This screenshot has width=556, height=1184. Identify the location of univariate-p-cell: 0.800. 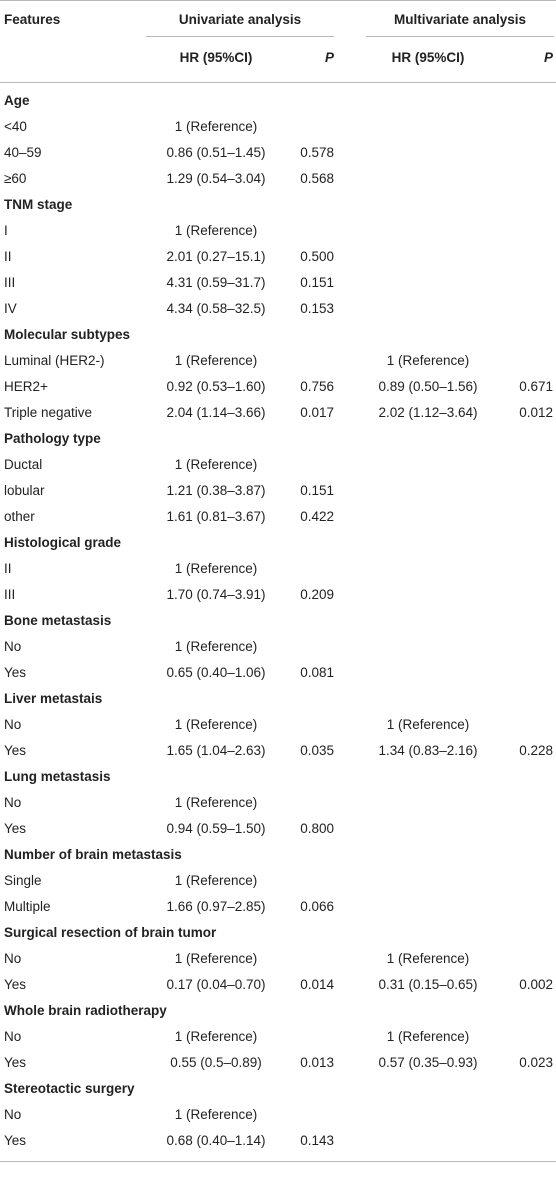
(317, 828).